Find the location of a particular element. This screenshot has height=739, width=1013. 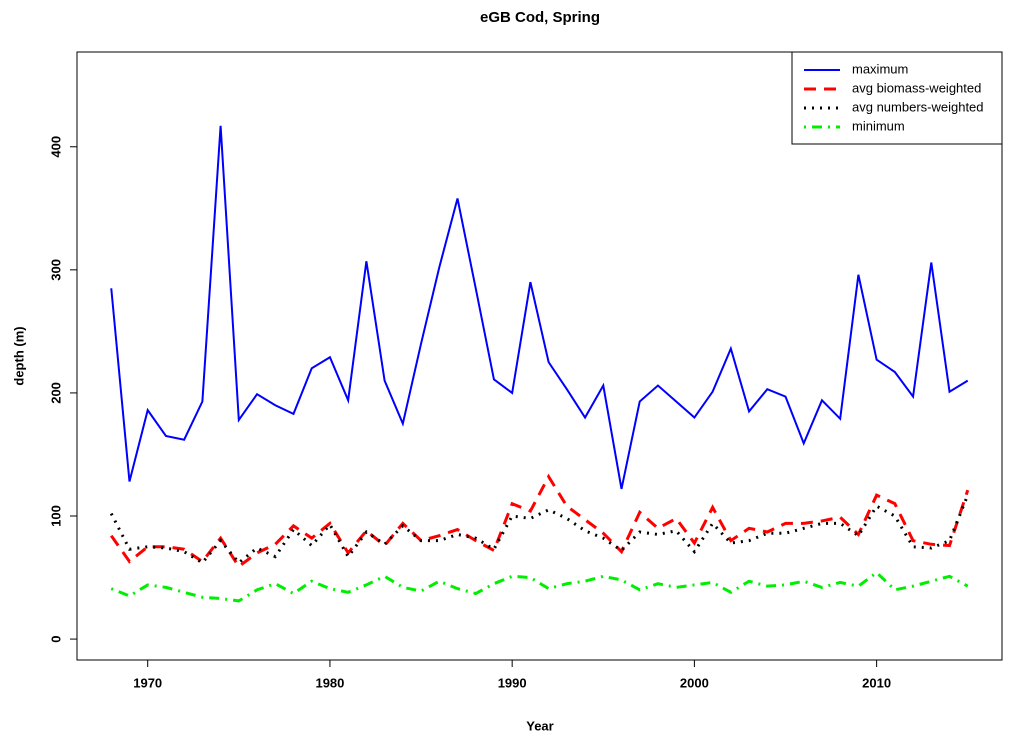

x-tick-label: 2000 is located at coordinates (694, 682).